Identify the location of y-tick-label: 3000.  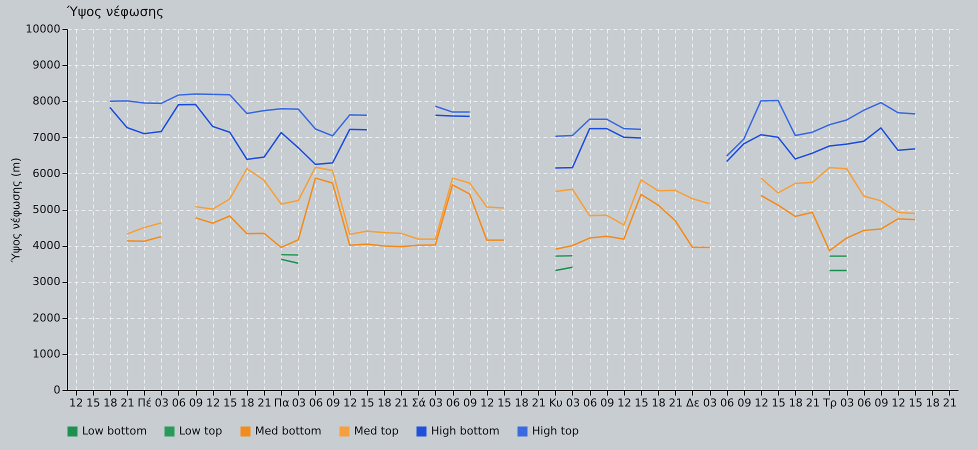
(46, 281).